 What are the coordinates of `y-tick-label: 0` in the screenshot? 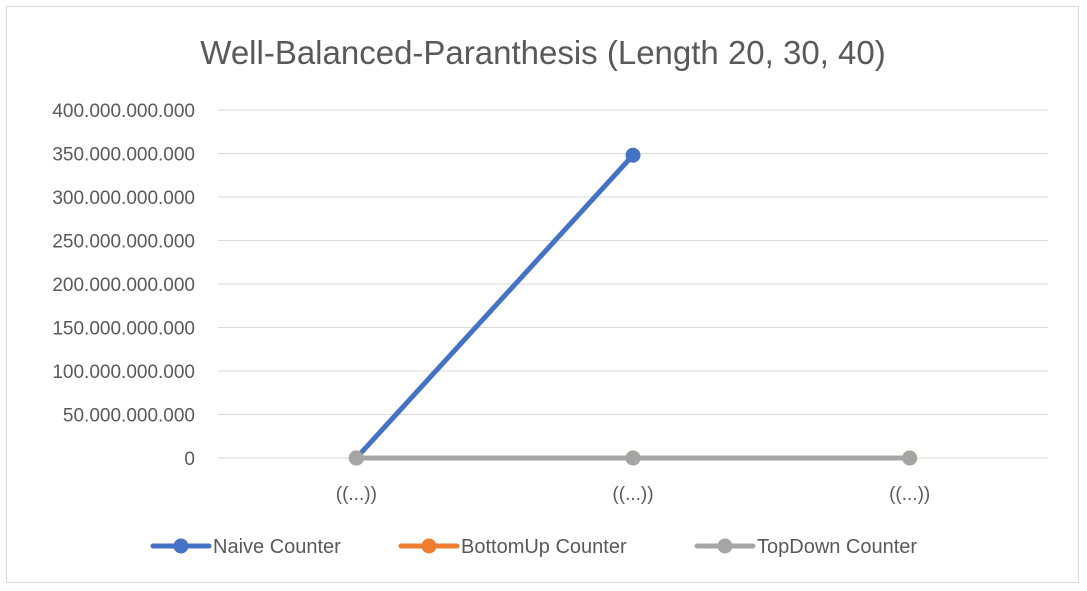 It's located at (189, 459).